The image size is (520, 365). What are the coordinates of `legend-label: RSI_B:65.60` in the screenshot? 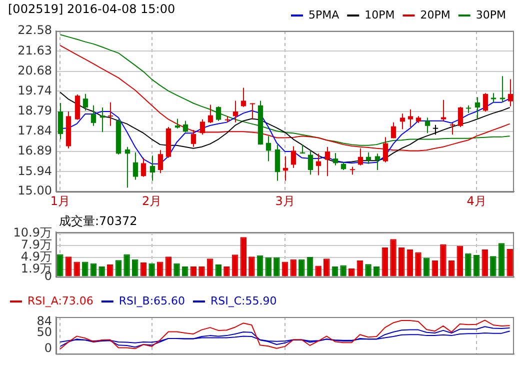 It's located at (152, 301).